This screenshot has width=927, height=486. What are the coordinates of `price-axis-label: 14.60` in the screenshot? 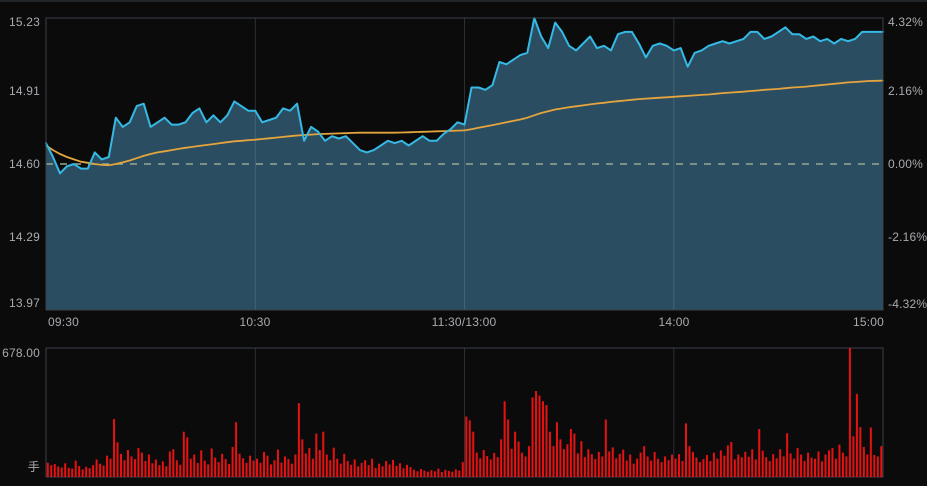 It's located at (24, 164).